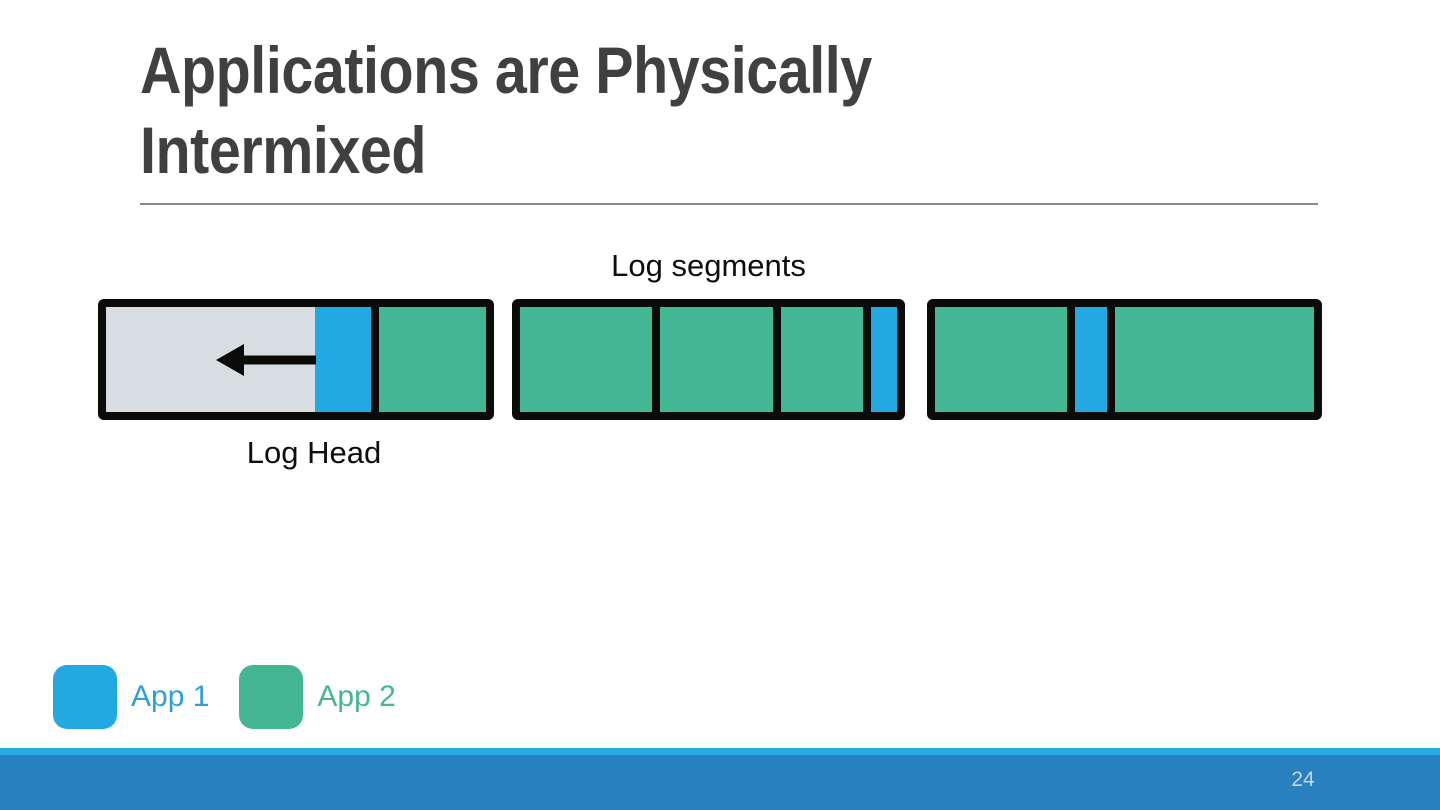 The width and height of the screenshot is (1440, 810). Describe the element at coordinates (356, 696) in the screenshot. I see `legend-label-app2: App 2` at that location.